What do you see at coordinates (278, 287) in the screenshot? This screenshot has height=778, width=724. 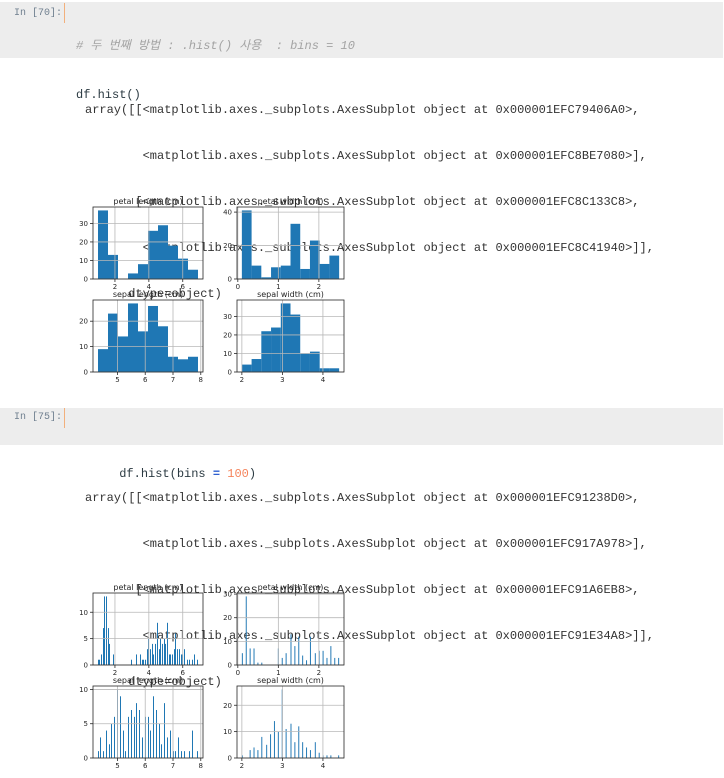 I see `x-tick-label: 1` at bounding box center [278, 287].